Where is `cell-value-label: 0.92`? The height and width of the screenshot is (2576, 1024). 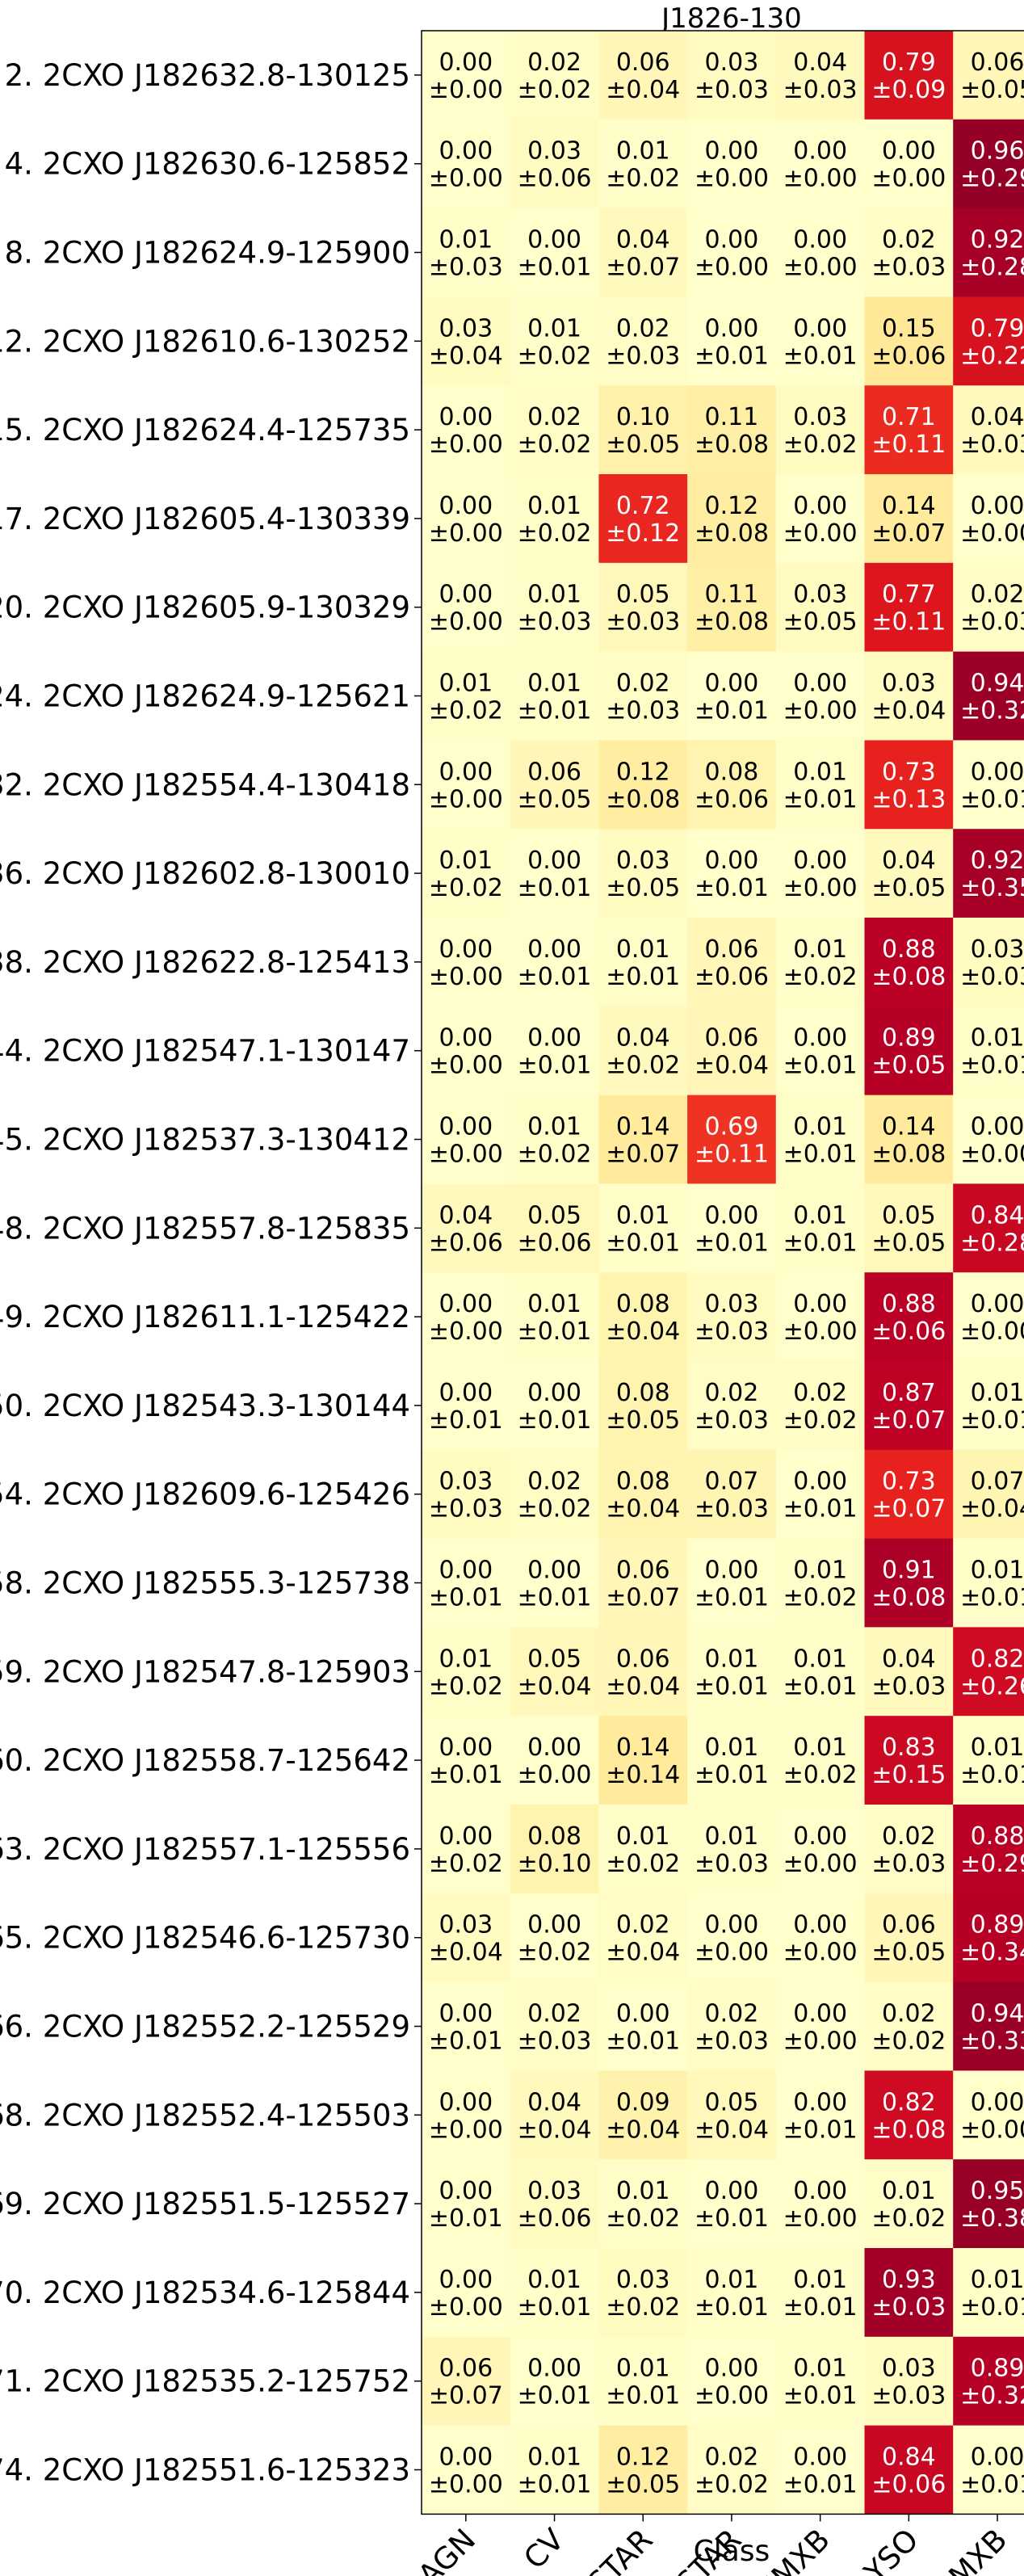
cell-value-label: 0.92 is located at coordinates (997, 240).